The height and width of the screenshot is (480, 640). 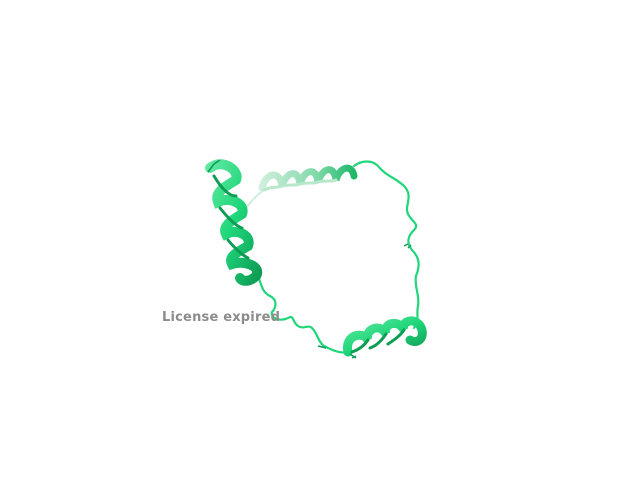 What do you see at coordinates (308, 178) in the screenshot?
I see `helix-top` at bounding box center [308, 178].